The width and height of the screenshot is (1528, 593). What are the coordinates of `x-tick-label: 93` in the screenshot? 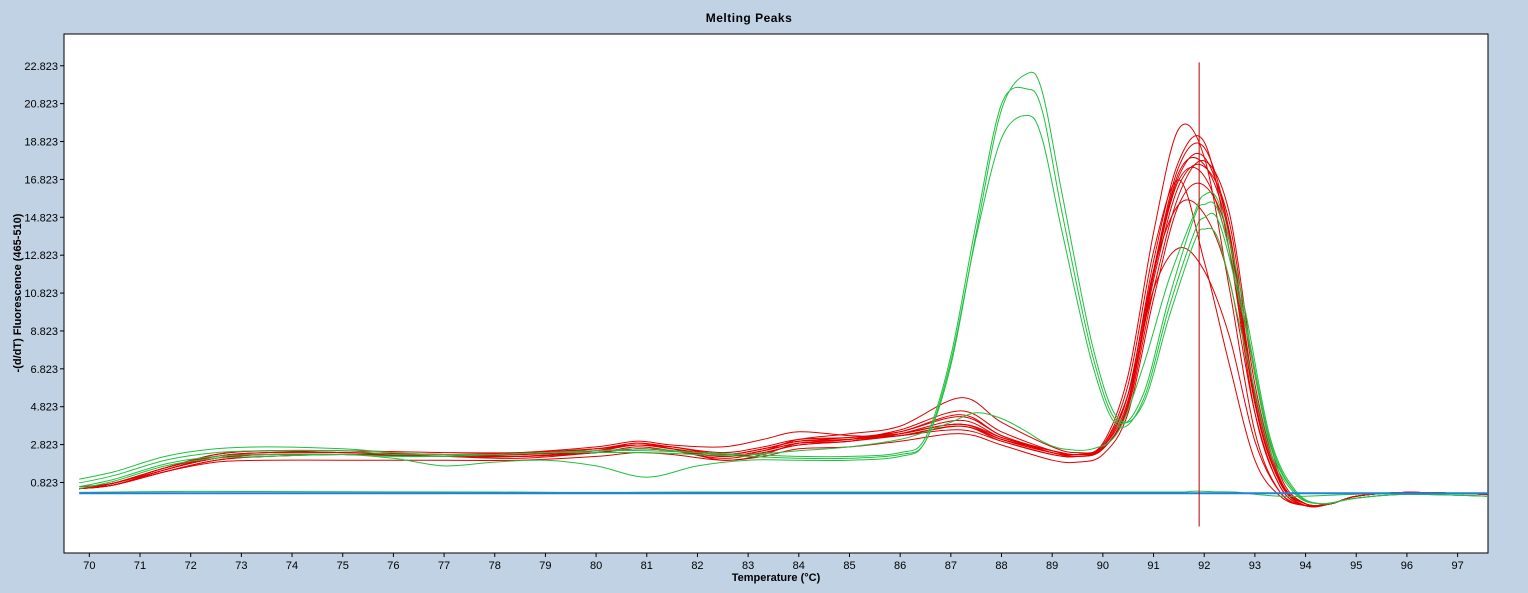 It's located at (1255, 566).